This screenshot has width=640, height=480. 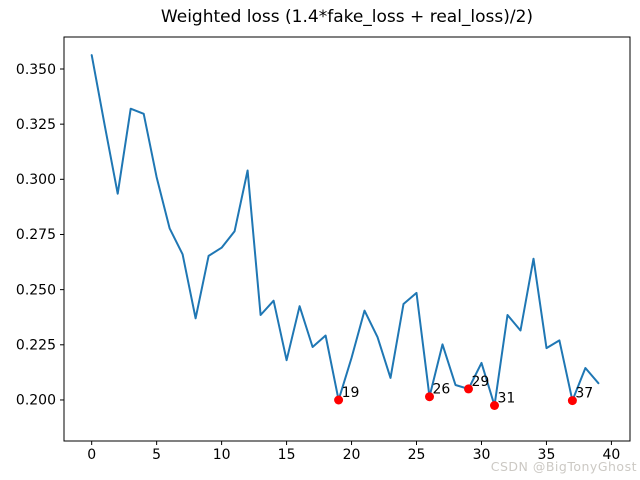 I want to click on y-tick-label: 0.350, so click(x=36, y=70).